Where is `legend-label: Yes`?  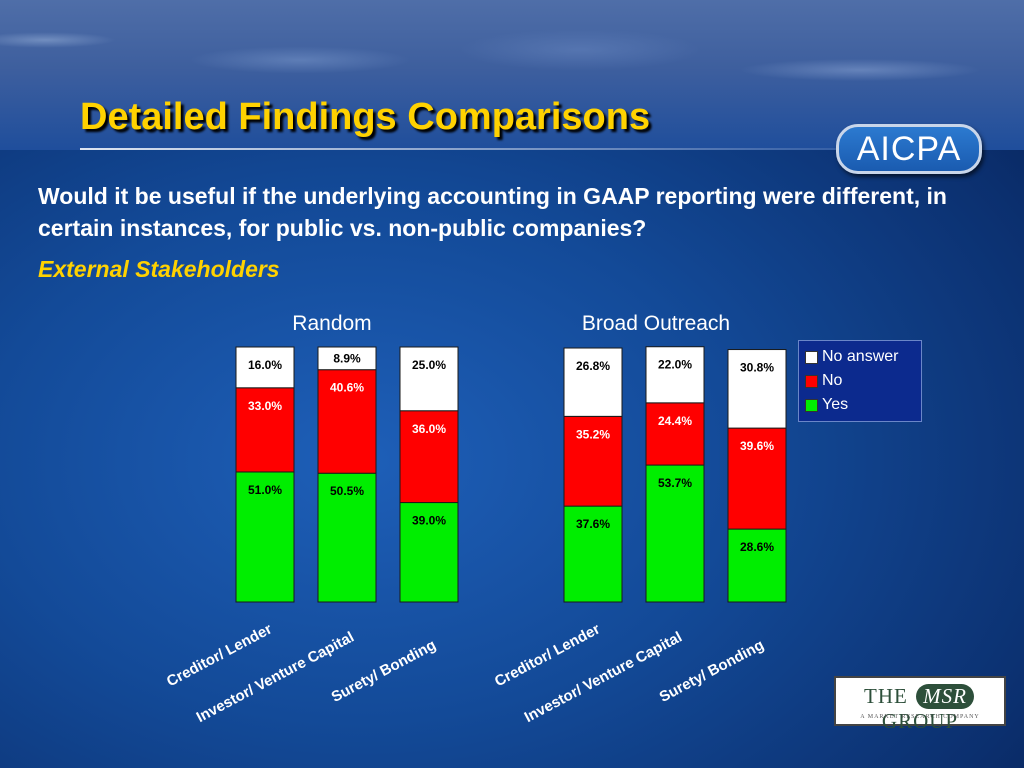
legend-label: Yes is located at coordinates (835, 404).